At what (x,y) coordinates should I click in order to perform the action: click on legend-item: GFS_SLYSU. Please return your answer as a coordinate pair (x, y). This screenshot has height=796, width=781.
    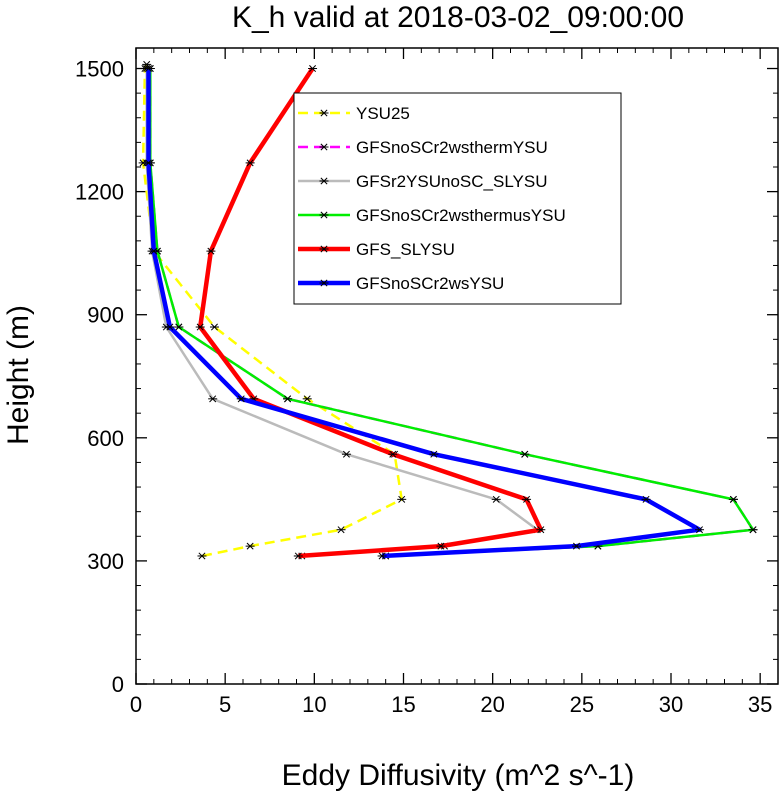
    Looking at the image, I should click on (376, 249).